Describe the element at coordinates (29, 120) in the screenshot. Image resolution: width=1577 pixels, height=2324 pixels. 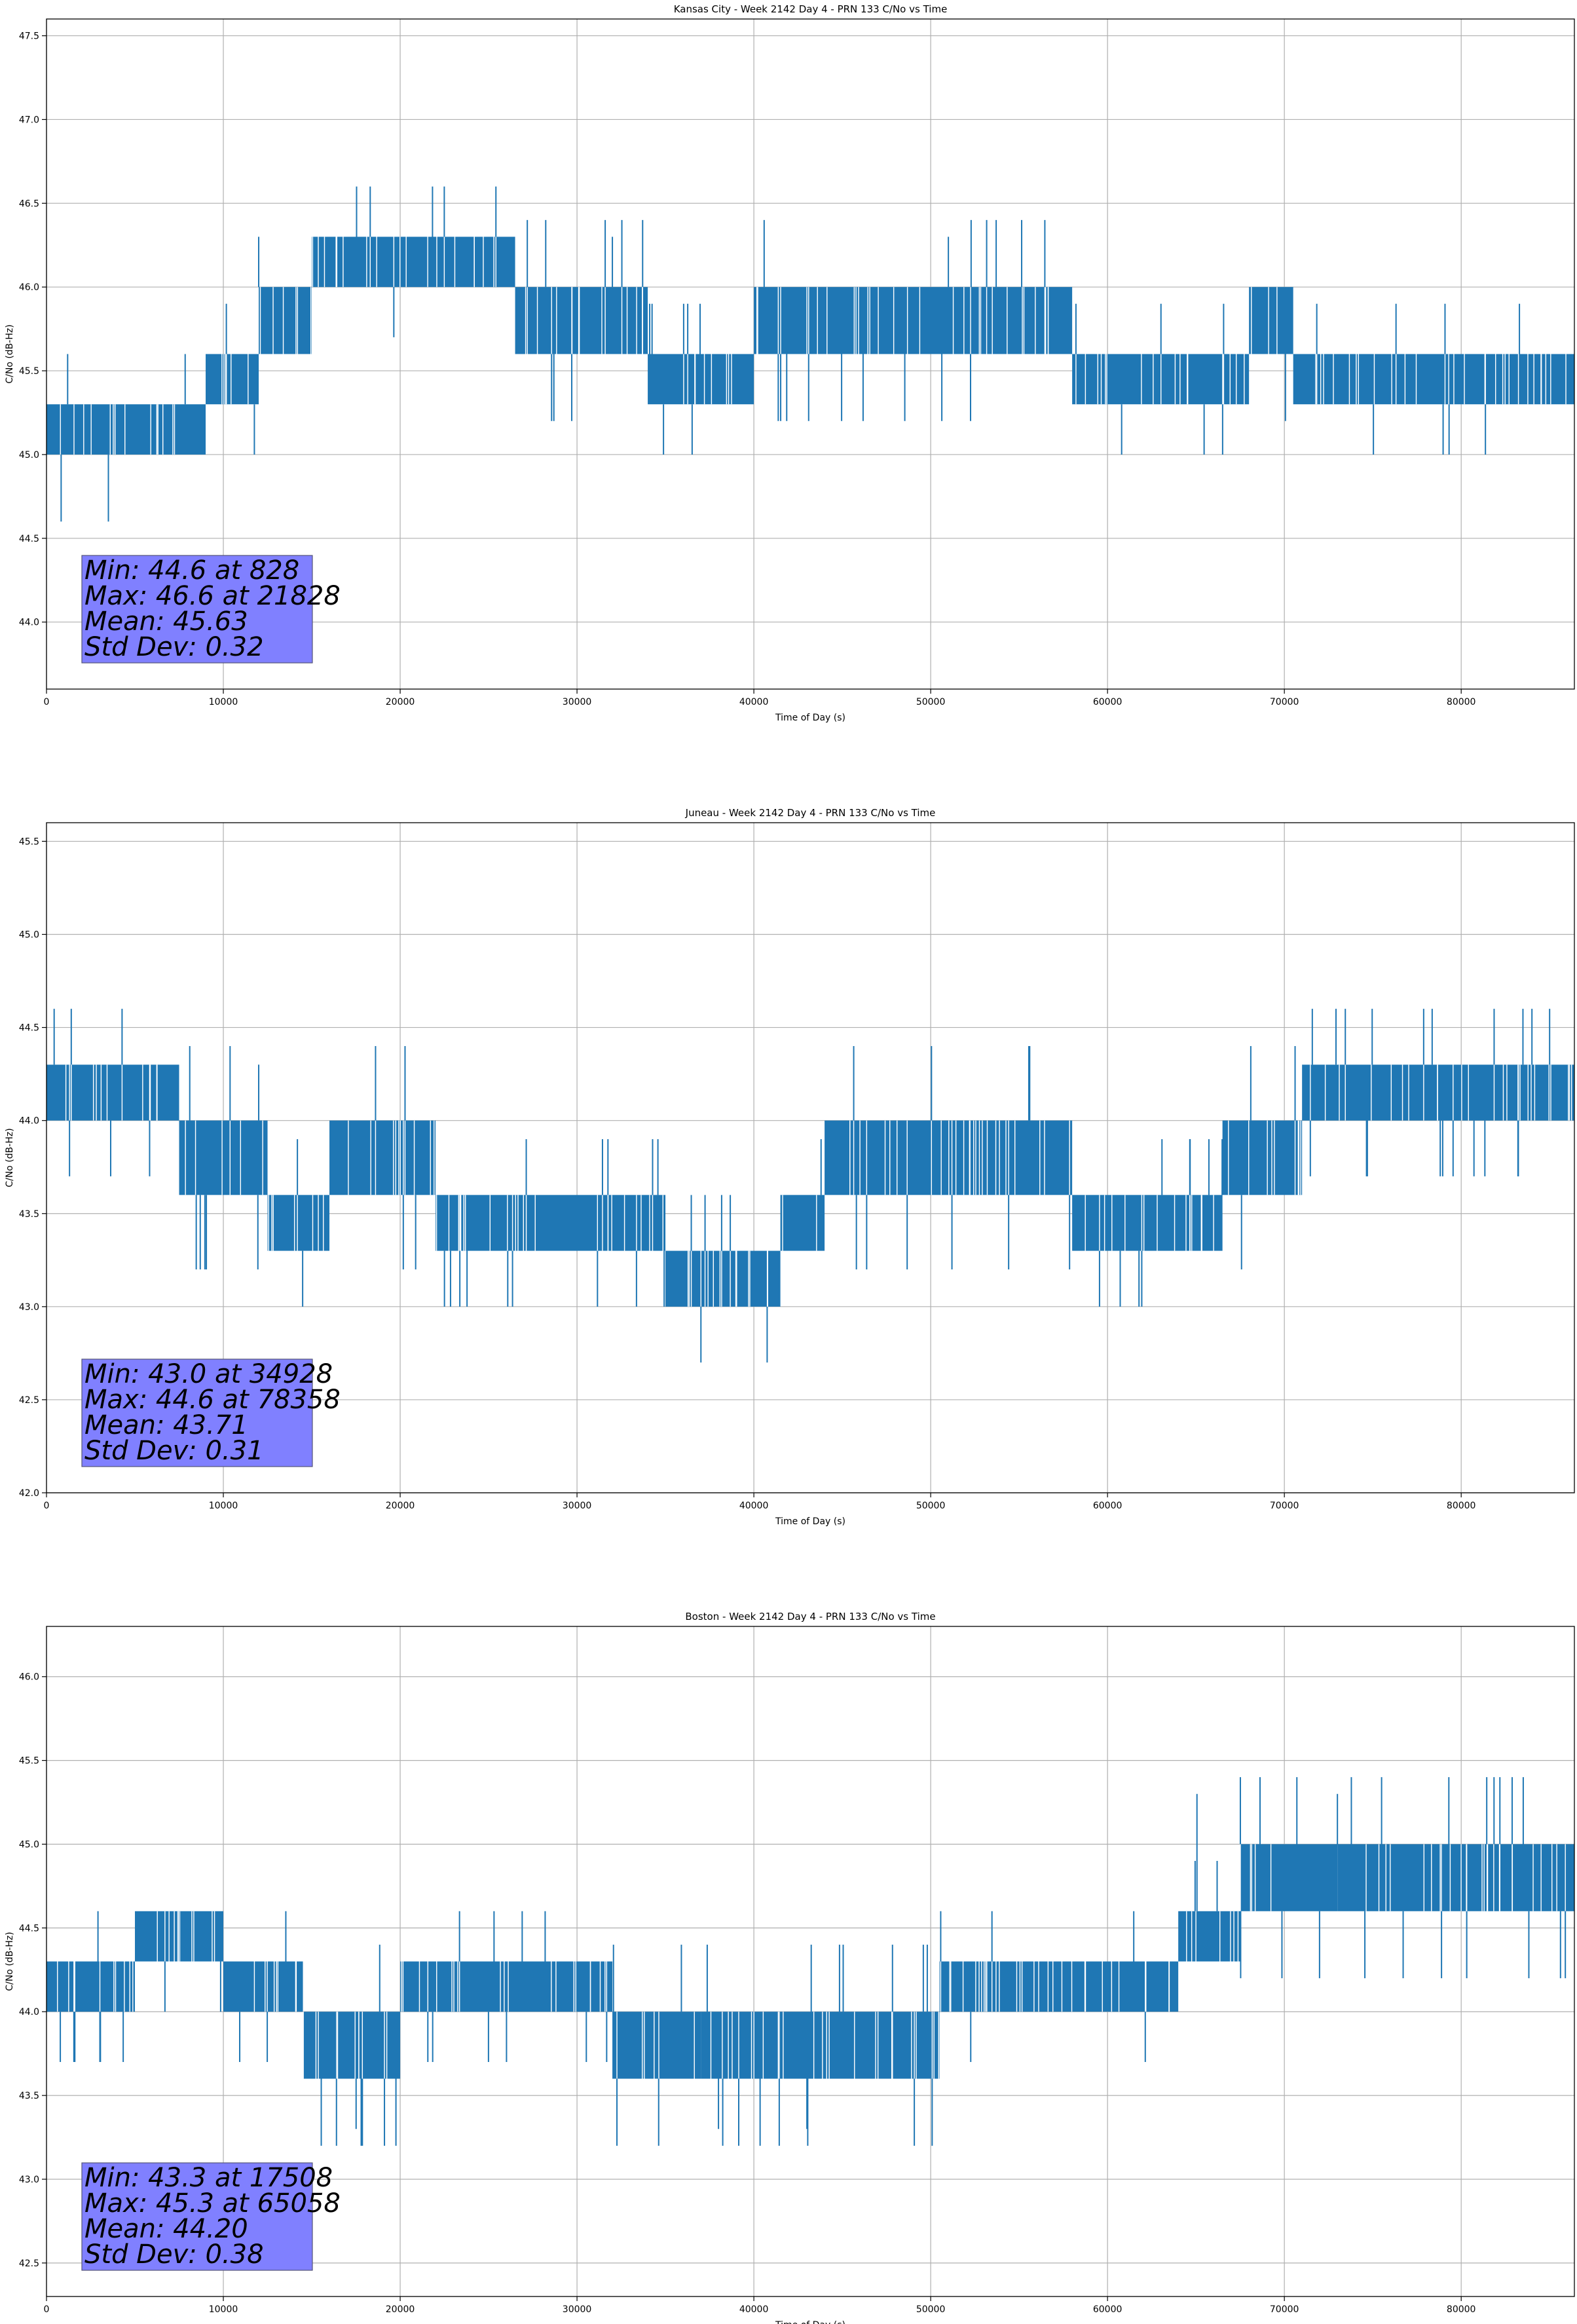
I see `y-tick-label: 47.0` at that location.